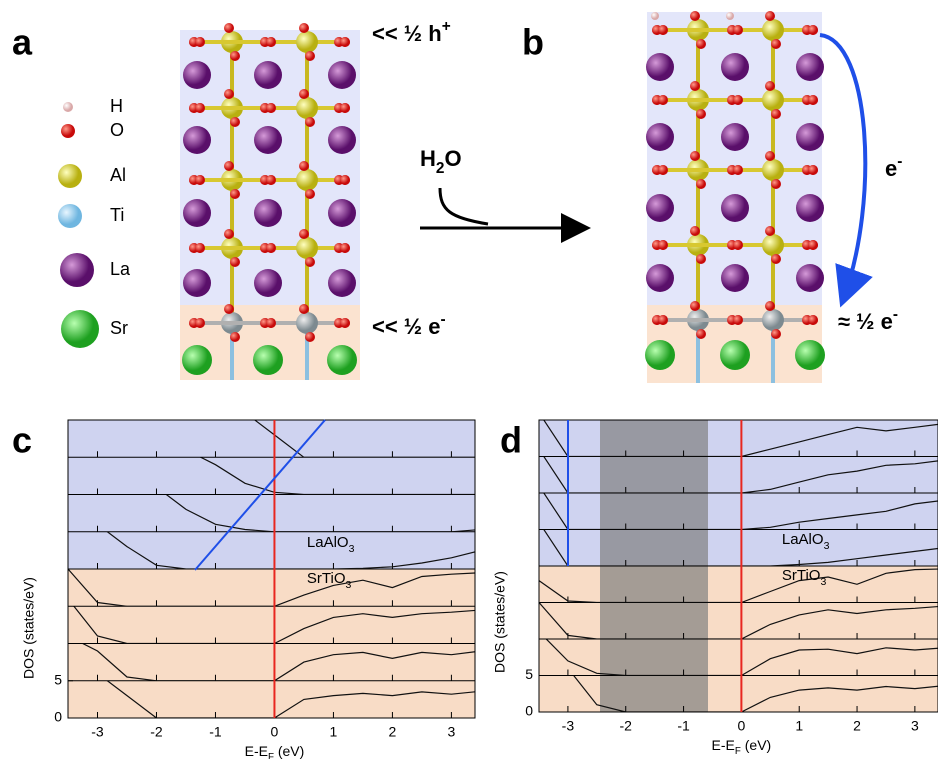 The height and width of the screenshot is (759, 938). I want to click on x-tick-label: -1, so click(215, 732).